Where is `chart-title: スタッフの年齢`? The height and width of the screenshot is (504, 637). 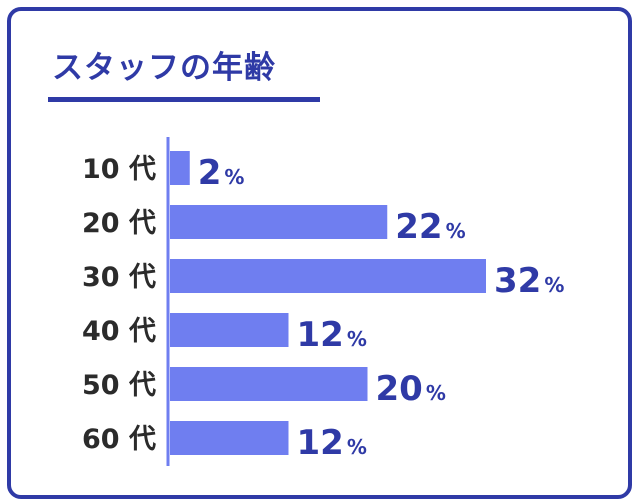 chart-title: スタッフの年齢 is located at coordinates (164, 68).